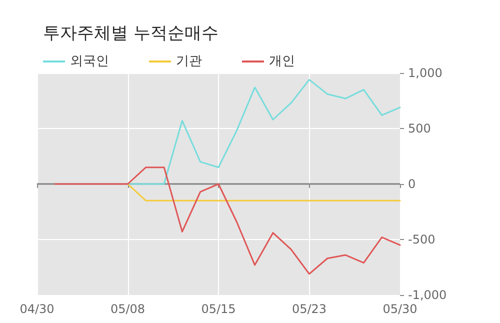  What do you see at coordinates (412, 184) in the screenshot?
I see `y-tick-label: 0` at bounding box center [412, 184].